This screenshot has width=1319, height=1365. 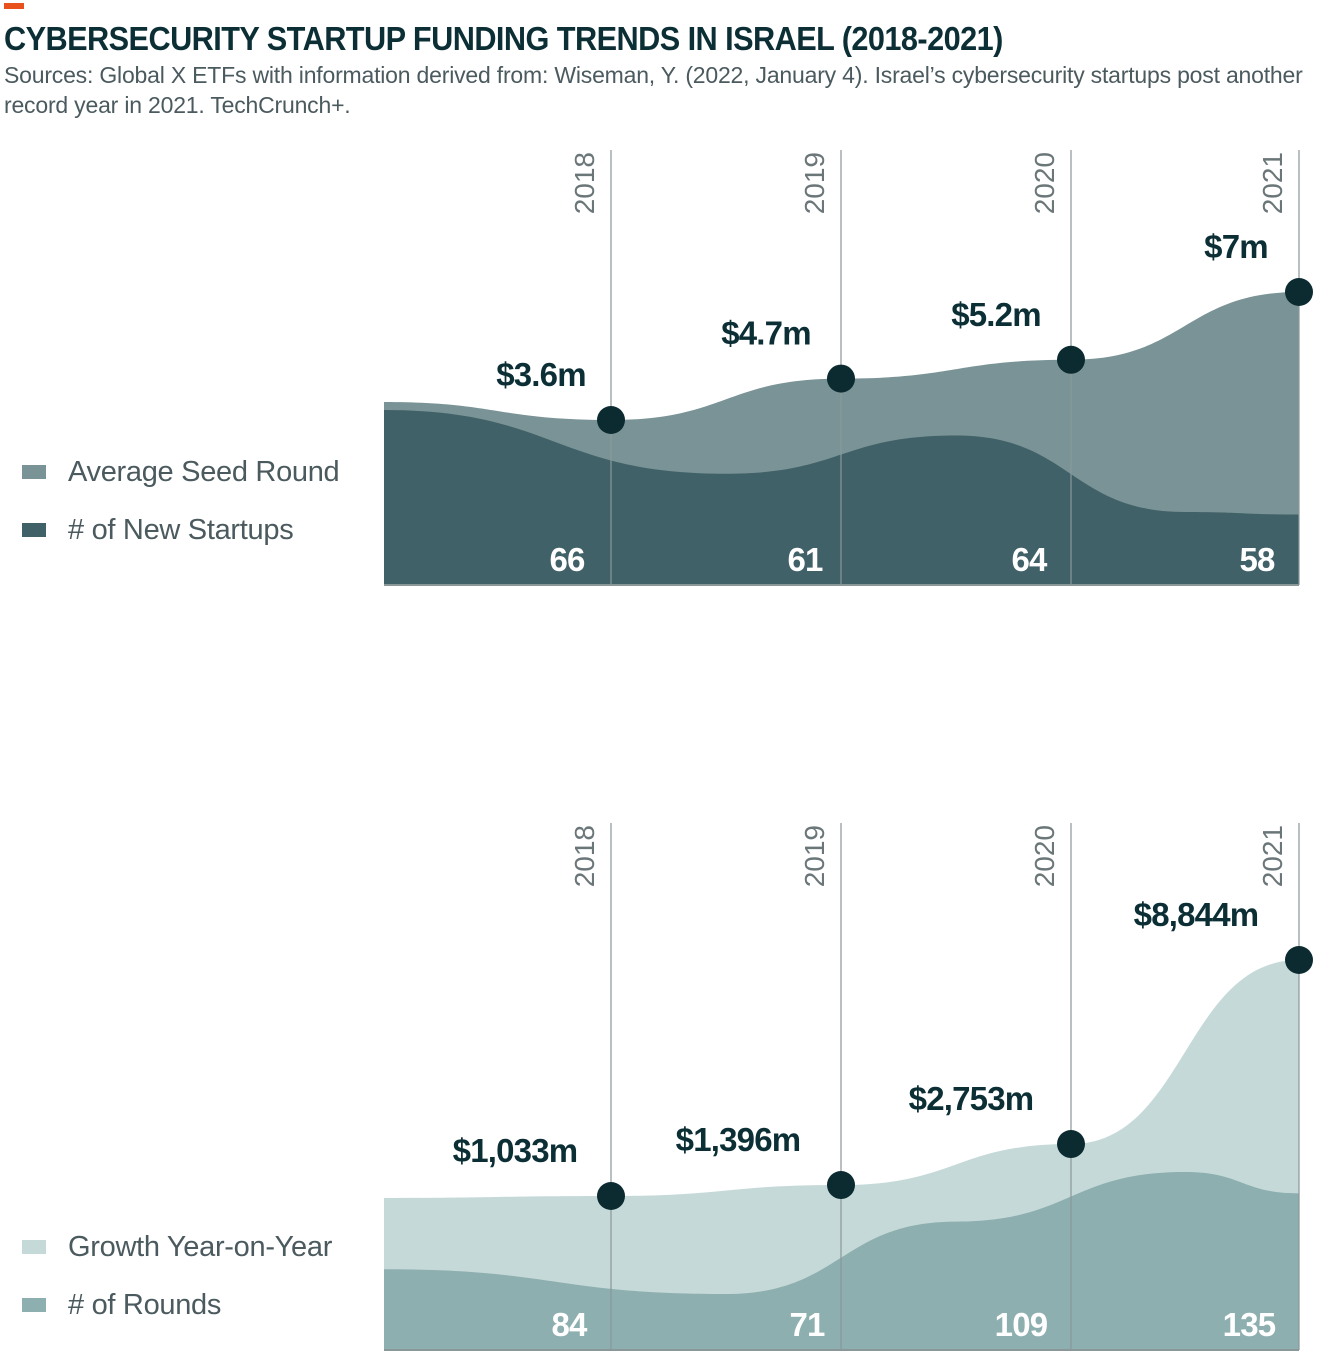 I want to click on legend-label: Average Seed Round, so click(x=204, y=471).